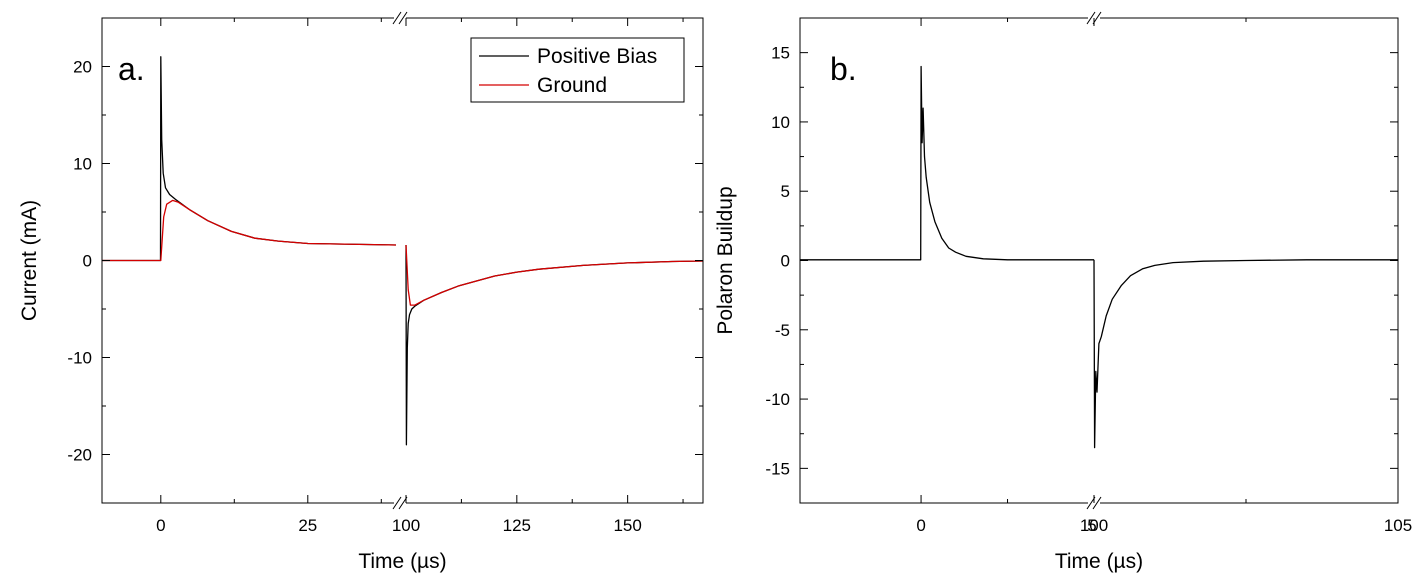 This screenshot has height=581, width=1421. What do you see at coordinates (517, 525) in the screenshot?
I see `x-tick-label: 125` at bounding box center [517, 525].